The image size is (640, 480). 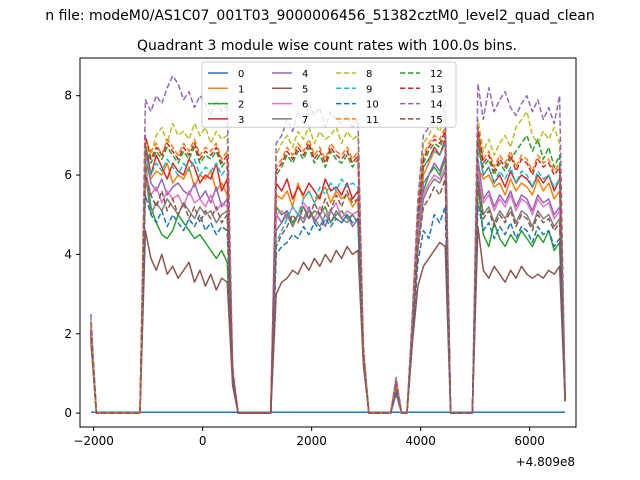 I want to click on y-tick-label: 4, so click(x=68, y=254).